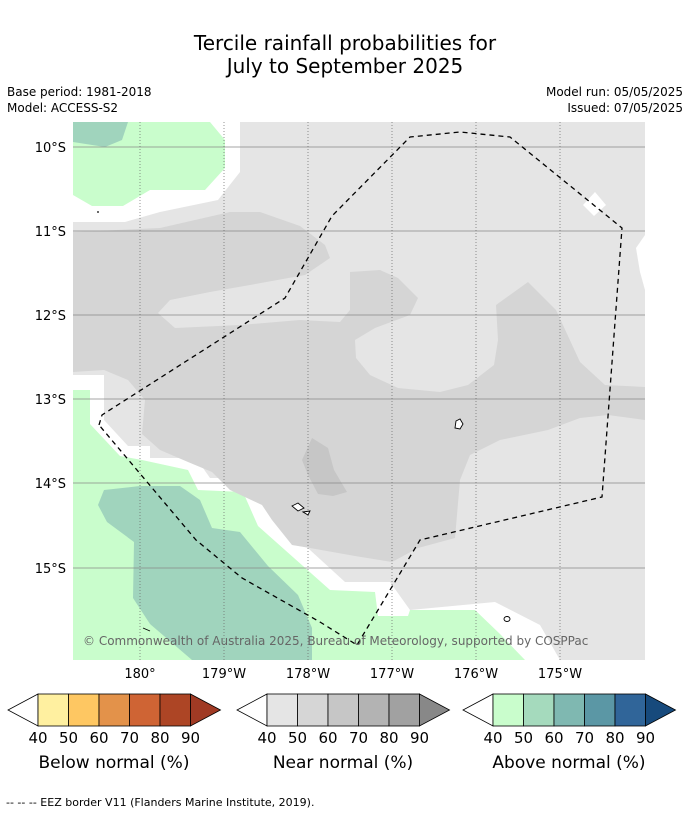 This screenshot has height=816, width=690. Describe the element at coordinates (224, 674) in the screenshot. I see `lon-label-179w: 179°W` at that location.